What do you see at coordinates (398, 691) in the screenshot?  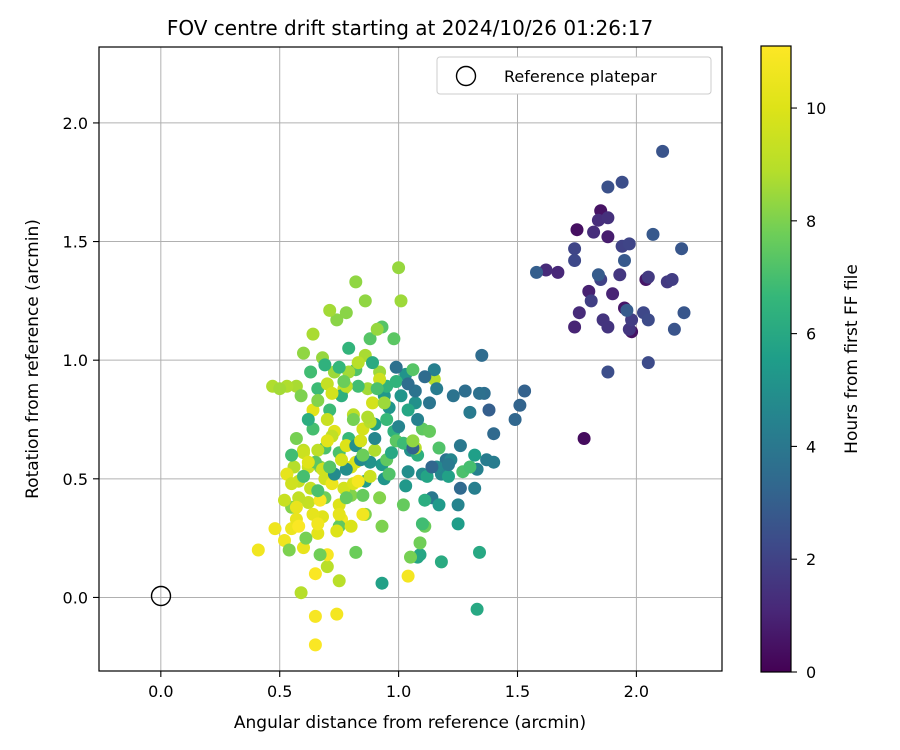 I see `x-tick-label: 1.0` at bounding box center [398, 691].